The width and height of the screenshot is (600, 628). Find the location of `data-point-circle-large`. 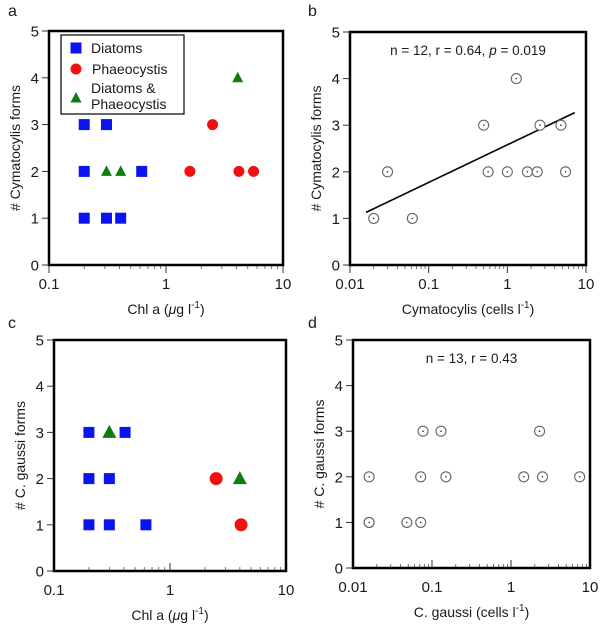

data-point-circle-large is located at coordinates (216, 479).